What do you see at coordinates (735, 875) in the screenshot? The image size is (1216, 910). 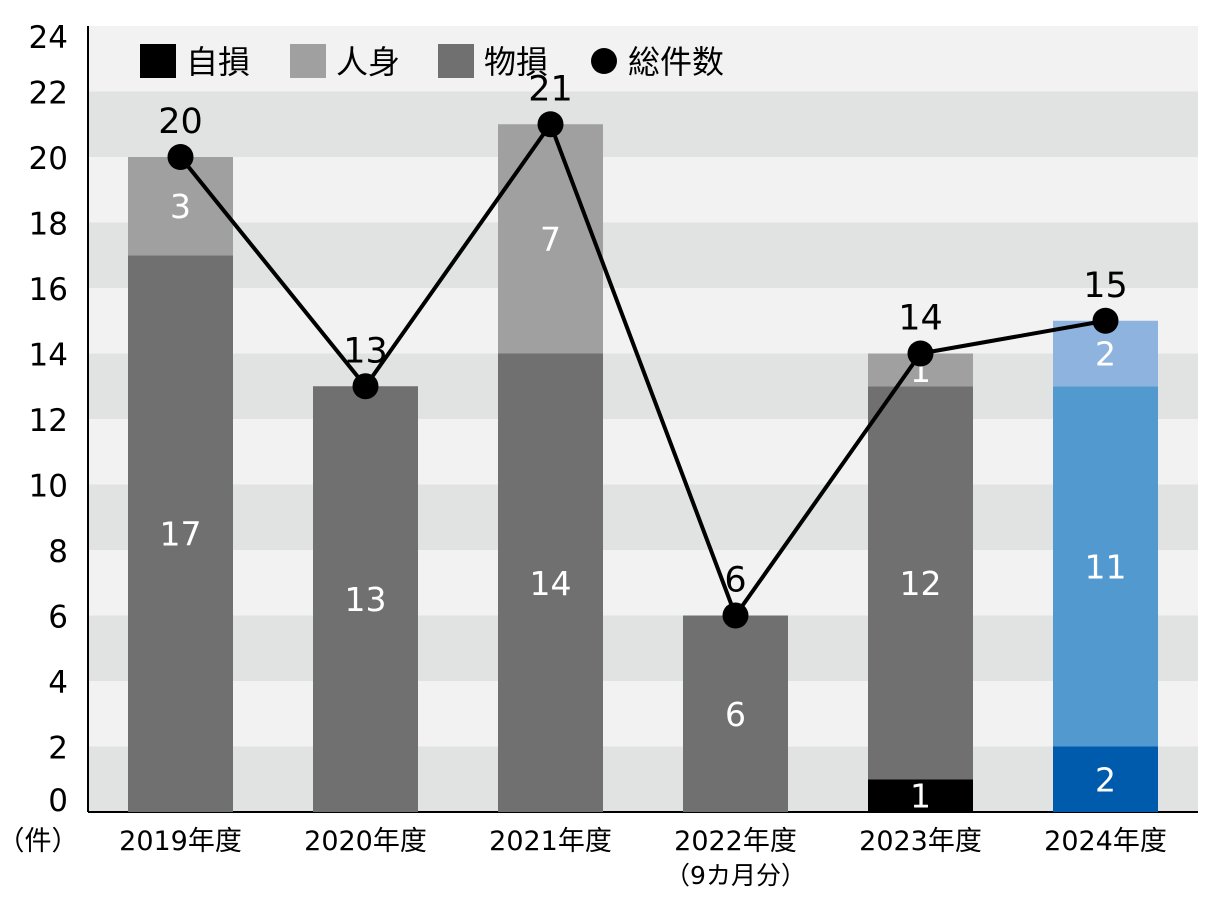 I see `x-tick-note: （9カ月分）` at bounding box center [735, 875].